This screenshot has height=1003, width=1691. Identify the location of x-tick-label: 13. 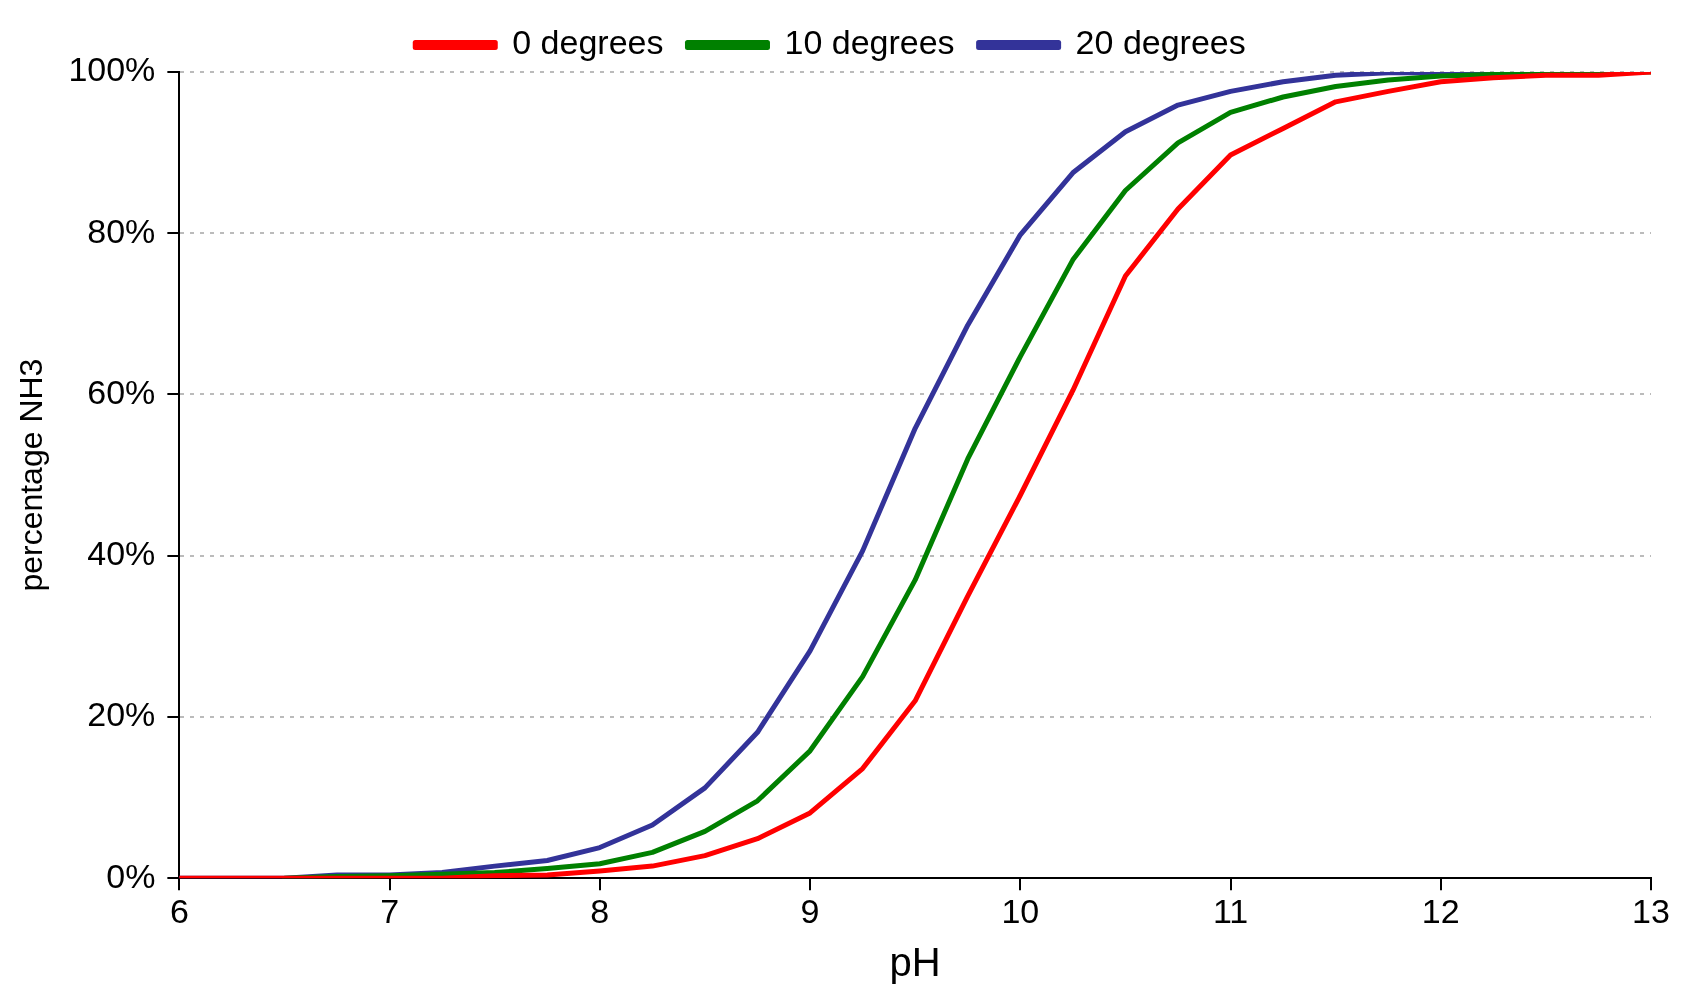
(1651, 910).